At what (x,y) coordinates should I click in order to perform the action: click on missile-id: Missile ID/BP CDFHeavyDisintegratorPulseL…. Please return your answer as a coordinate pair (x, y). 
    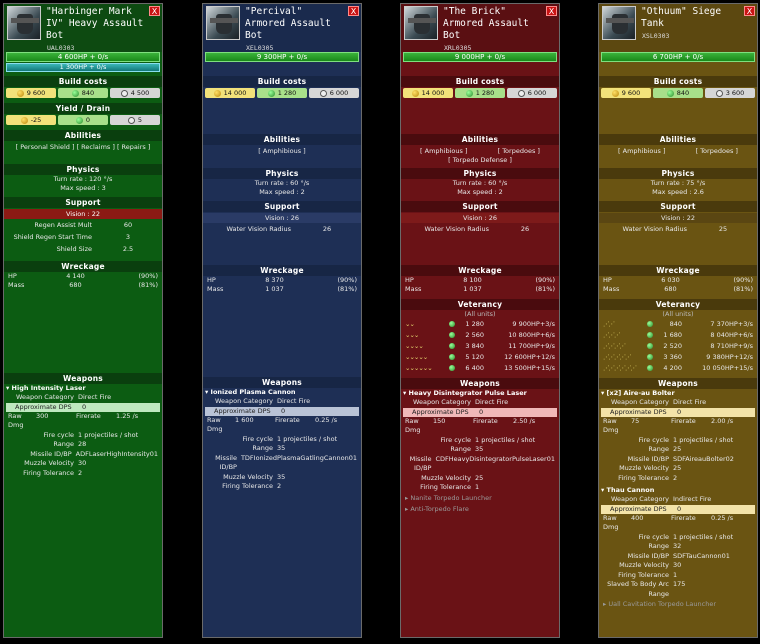
    Looking at the image, I should click on (482, 463).